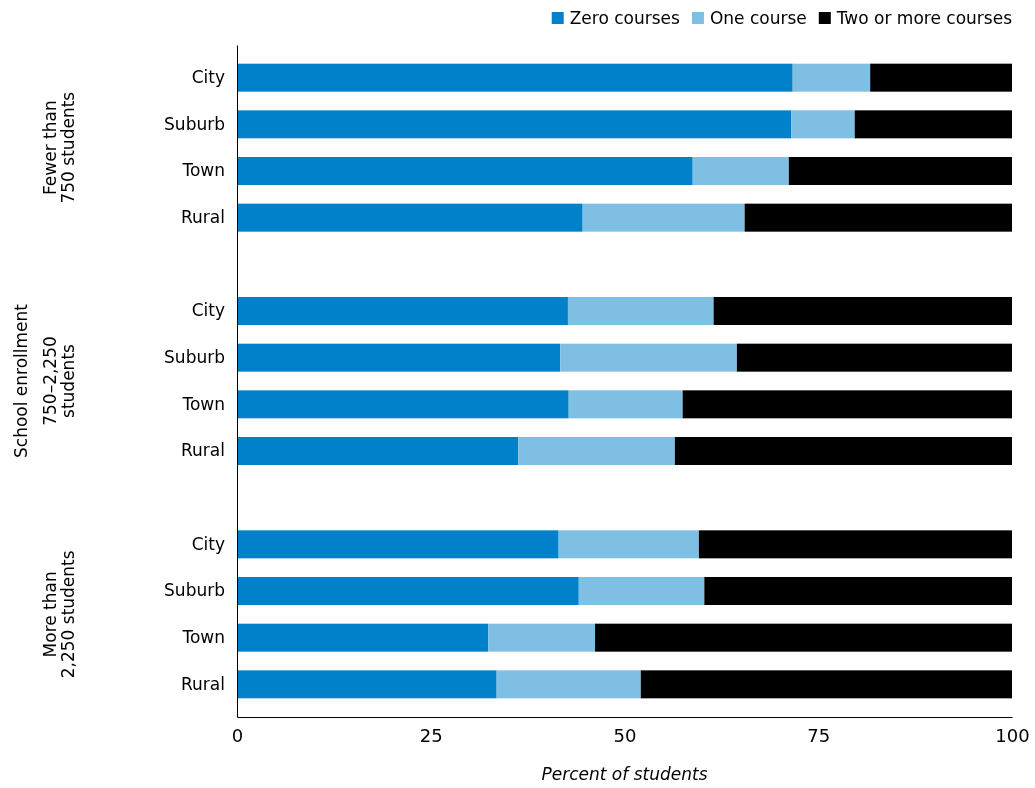  What do you see at coordinates (1012, 735) in the screenshot?
I see `x-tick-label: 100` at bounding box center [1012, 735].